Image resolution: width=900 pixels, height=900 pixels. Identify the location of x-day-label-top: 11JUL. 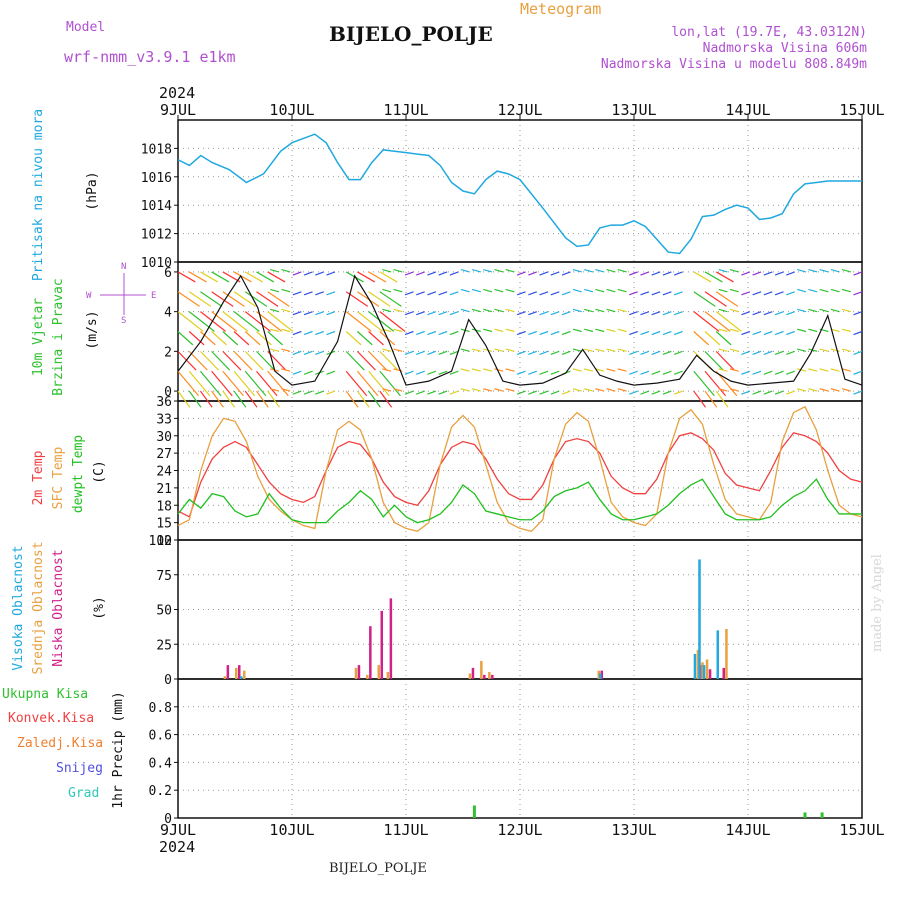
(405, 110).